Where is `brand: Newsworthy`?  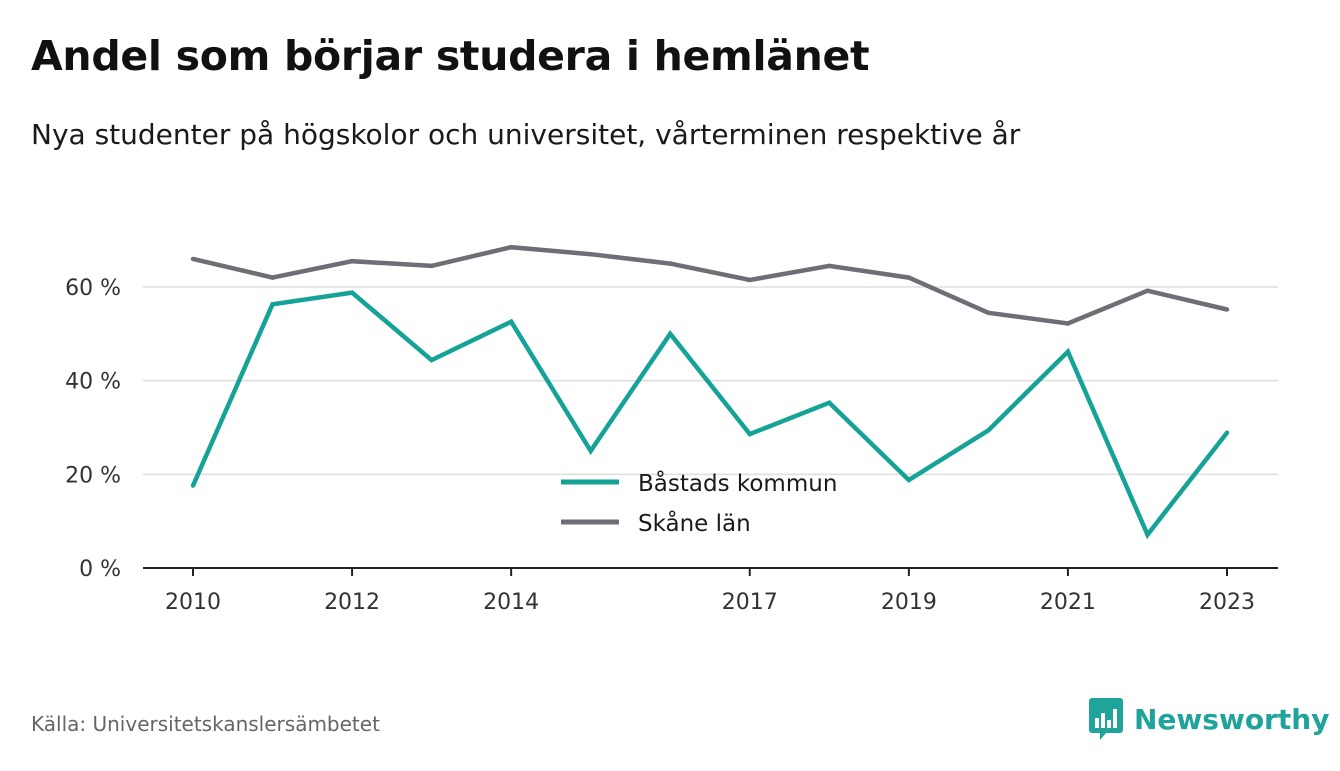 brand: Newsworthy is located at coordinates (1208, 719).